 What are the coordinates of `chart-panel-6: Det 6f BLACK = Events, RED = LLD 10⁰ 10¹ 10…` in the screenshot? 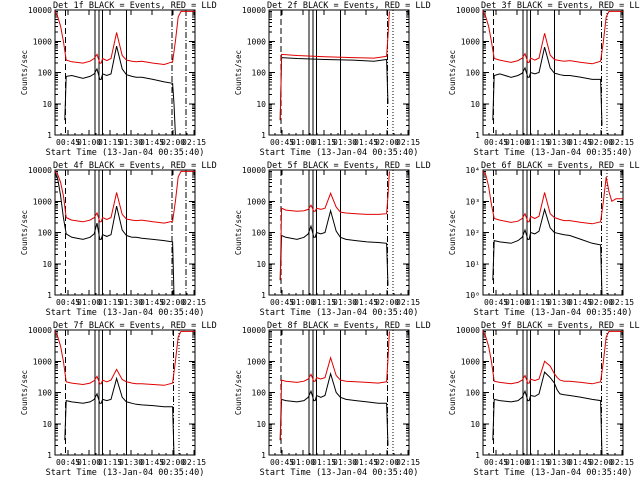 It's located at (544, 239).